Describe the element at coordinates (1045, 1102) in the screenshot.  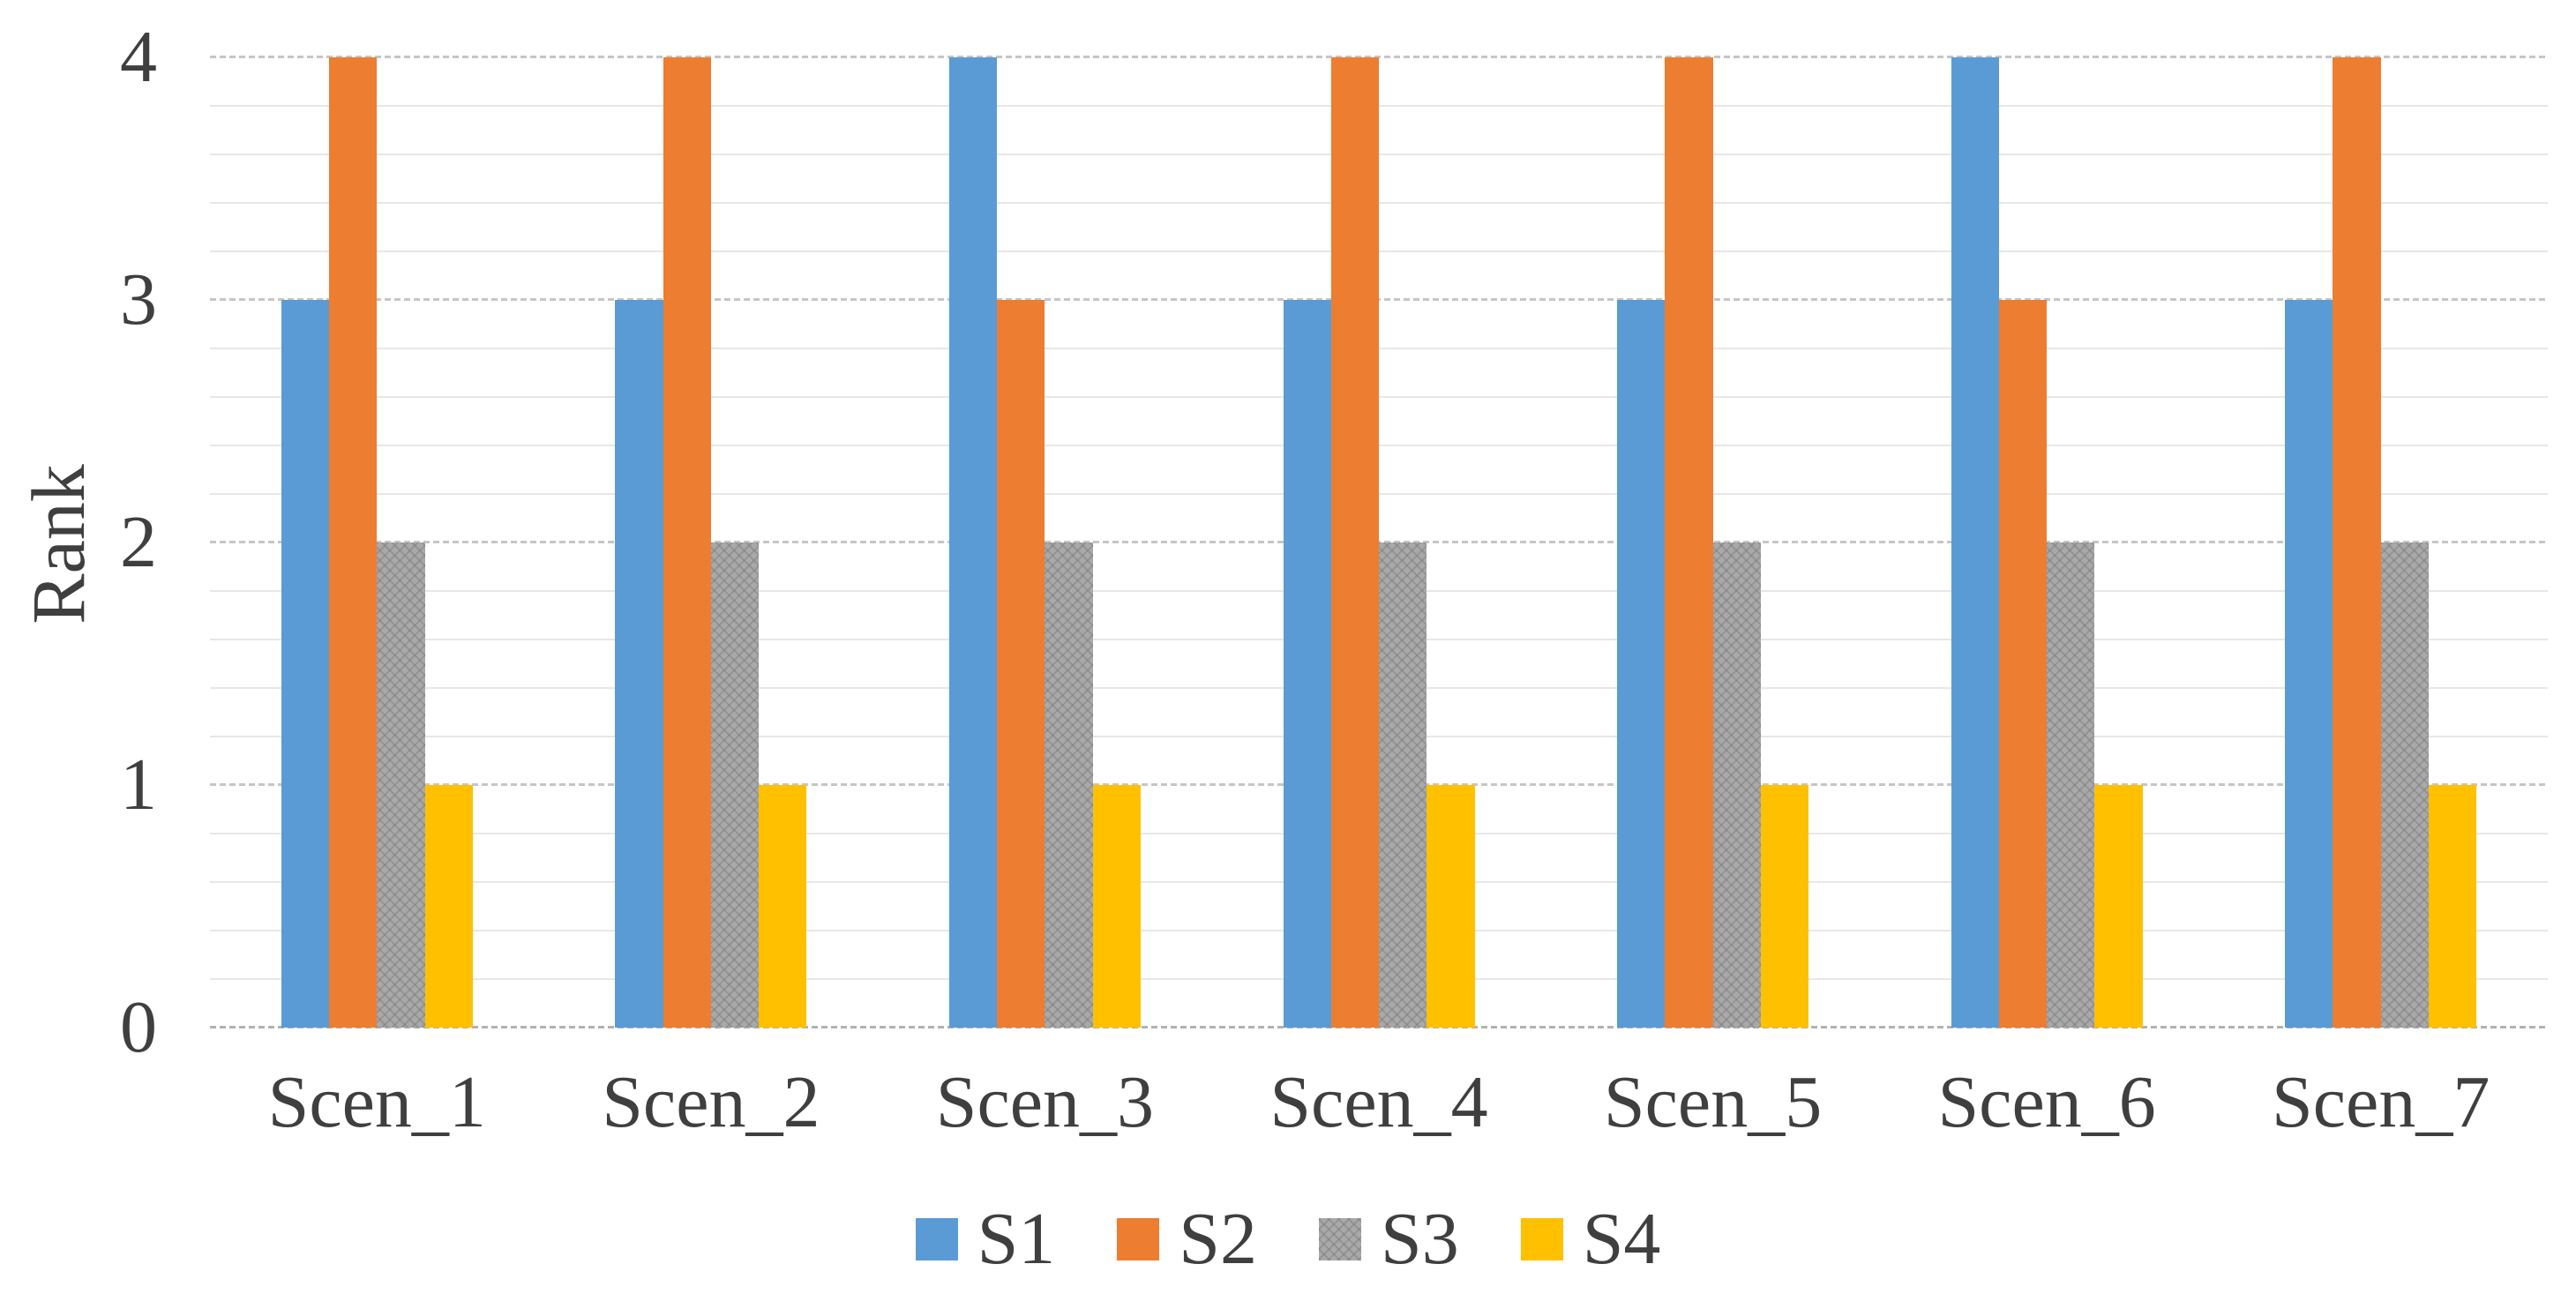
I see `x-axis-label-scen_3: Scen_3` at that location.